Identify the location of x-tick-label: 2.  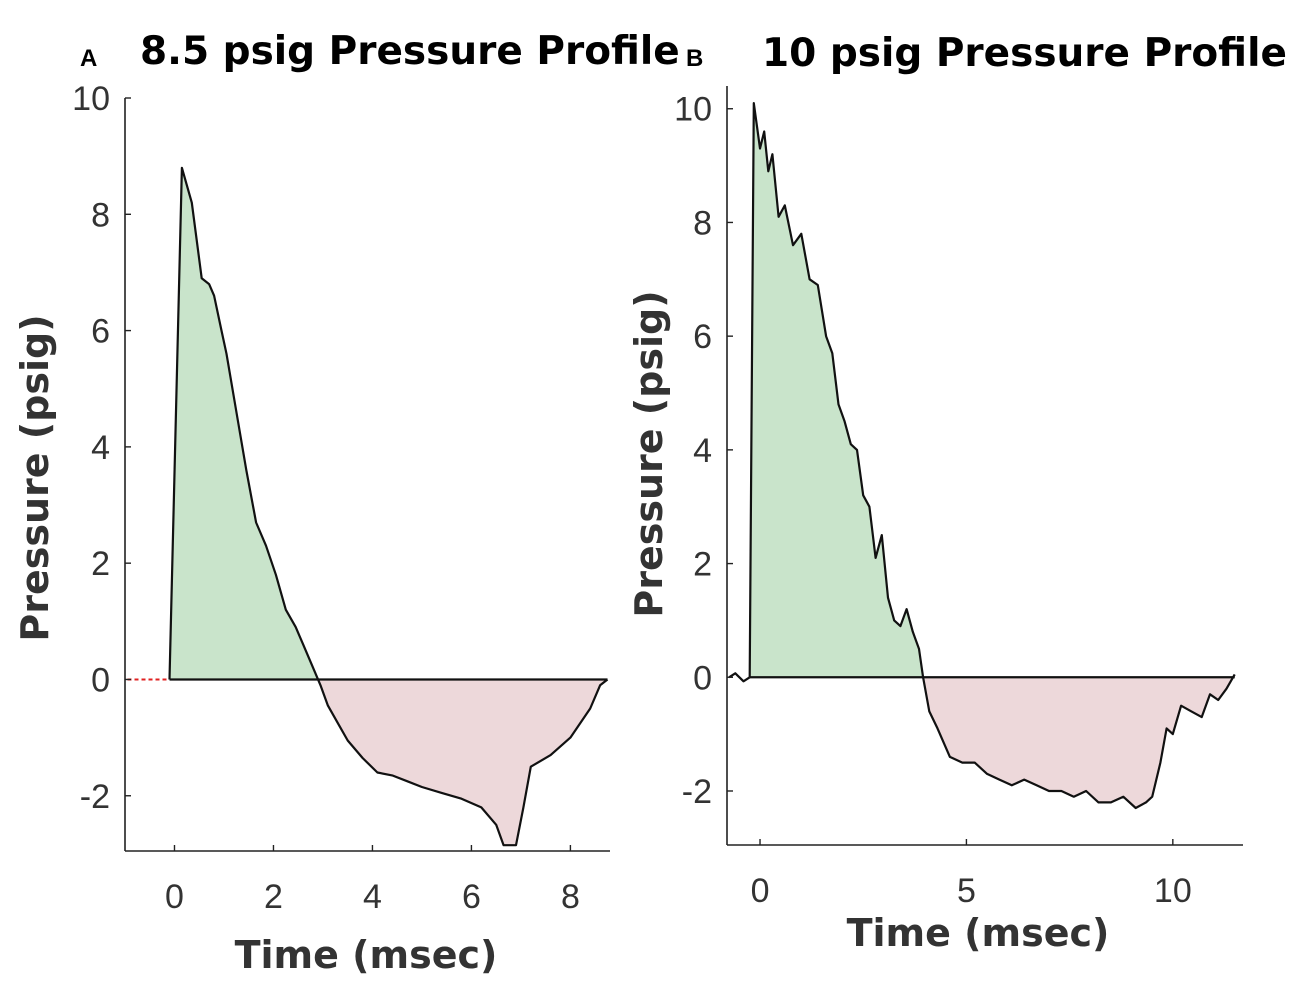
(273, 897).